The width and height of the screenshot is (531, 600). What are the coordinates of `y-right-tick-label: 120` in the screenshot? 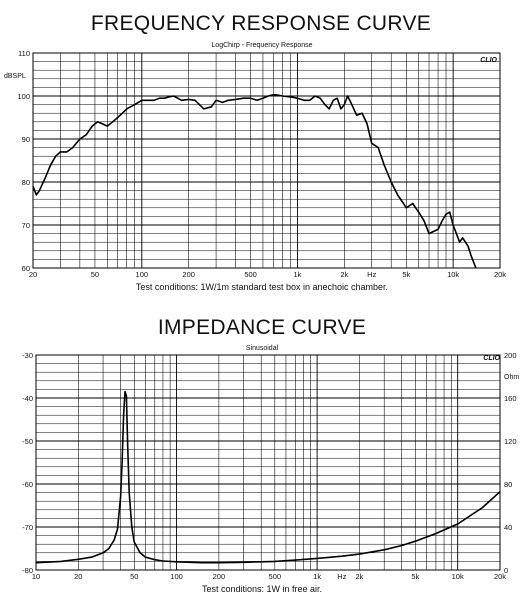 It's located at (510, 441).